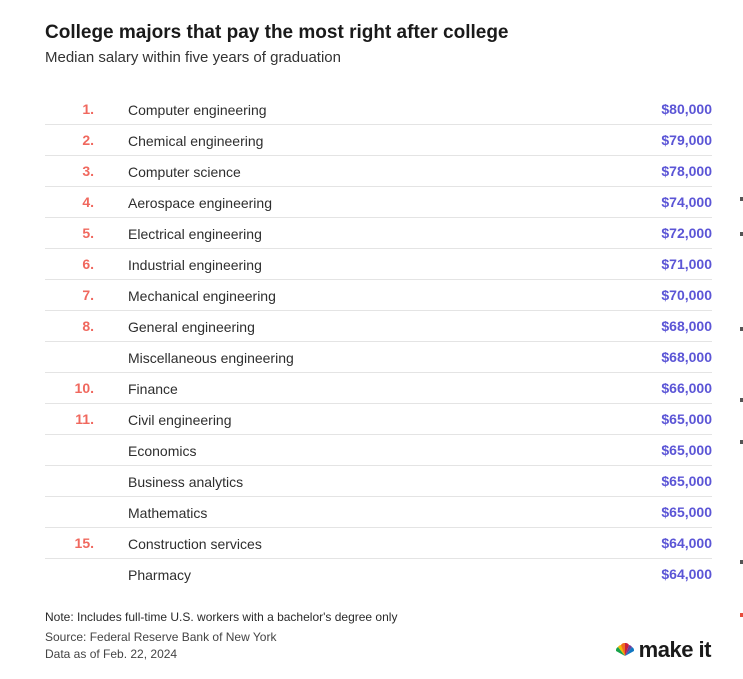 Image resolution: width=743 pixels, height=679 pixels. What do you see at coordinates (686, 264) in the screenshot?
I see `salary-value: $71,000` at bounding box center [686, 264].